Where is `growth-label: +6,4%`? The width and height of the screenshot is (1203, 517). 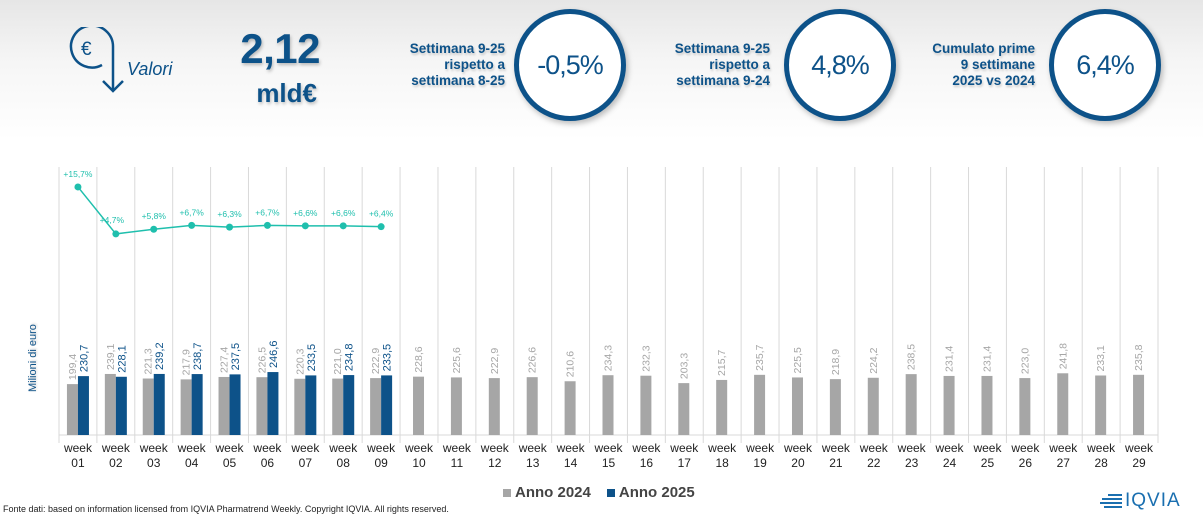
growth-label: +6,4% is located at coordinates (381, 214).